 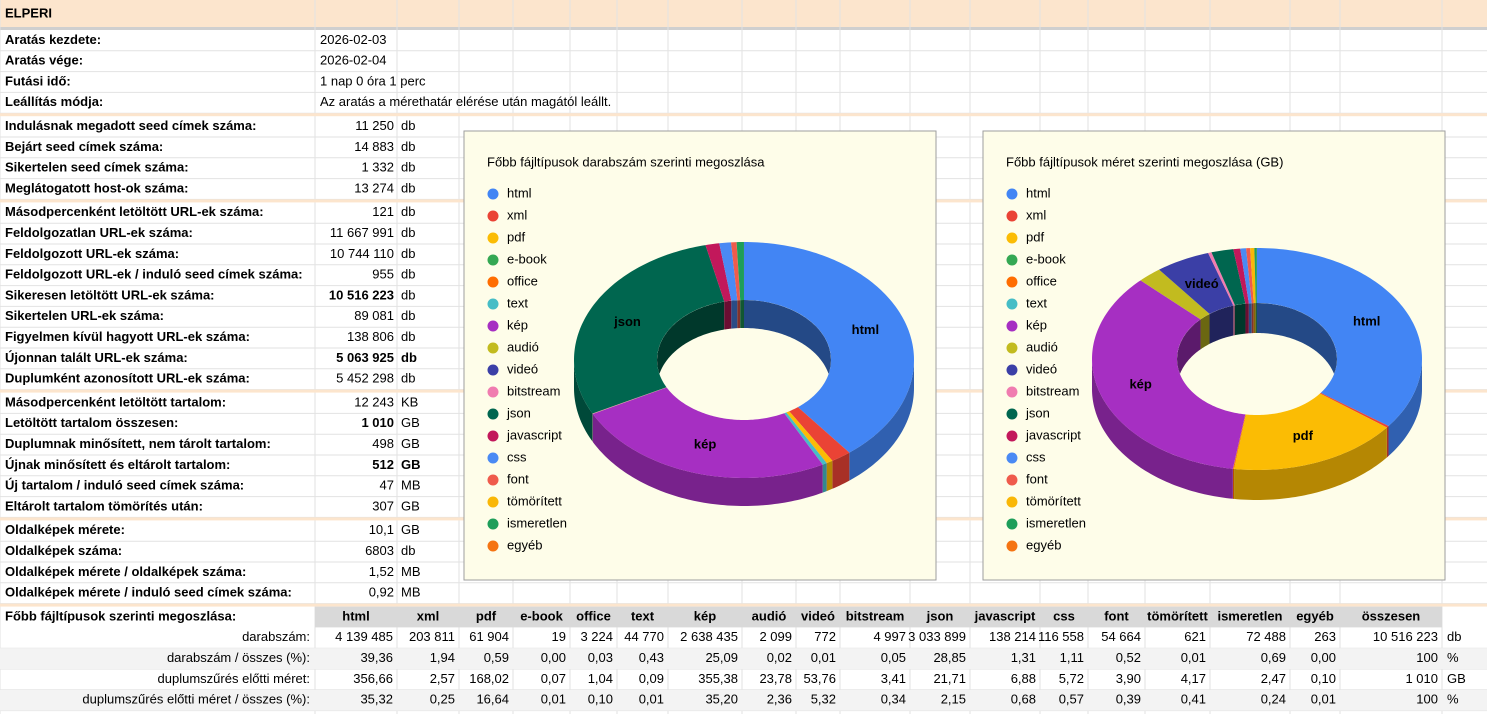 I want to click on table-cell: 2,57, so click(x=442, y=678).